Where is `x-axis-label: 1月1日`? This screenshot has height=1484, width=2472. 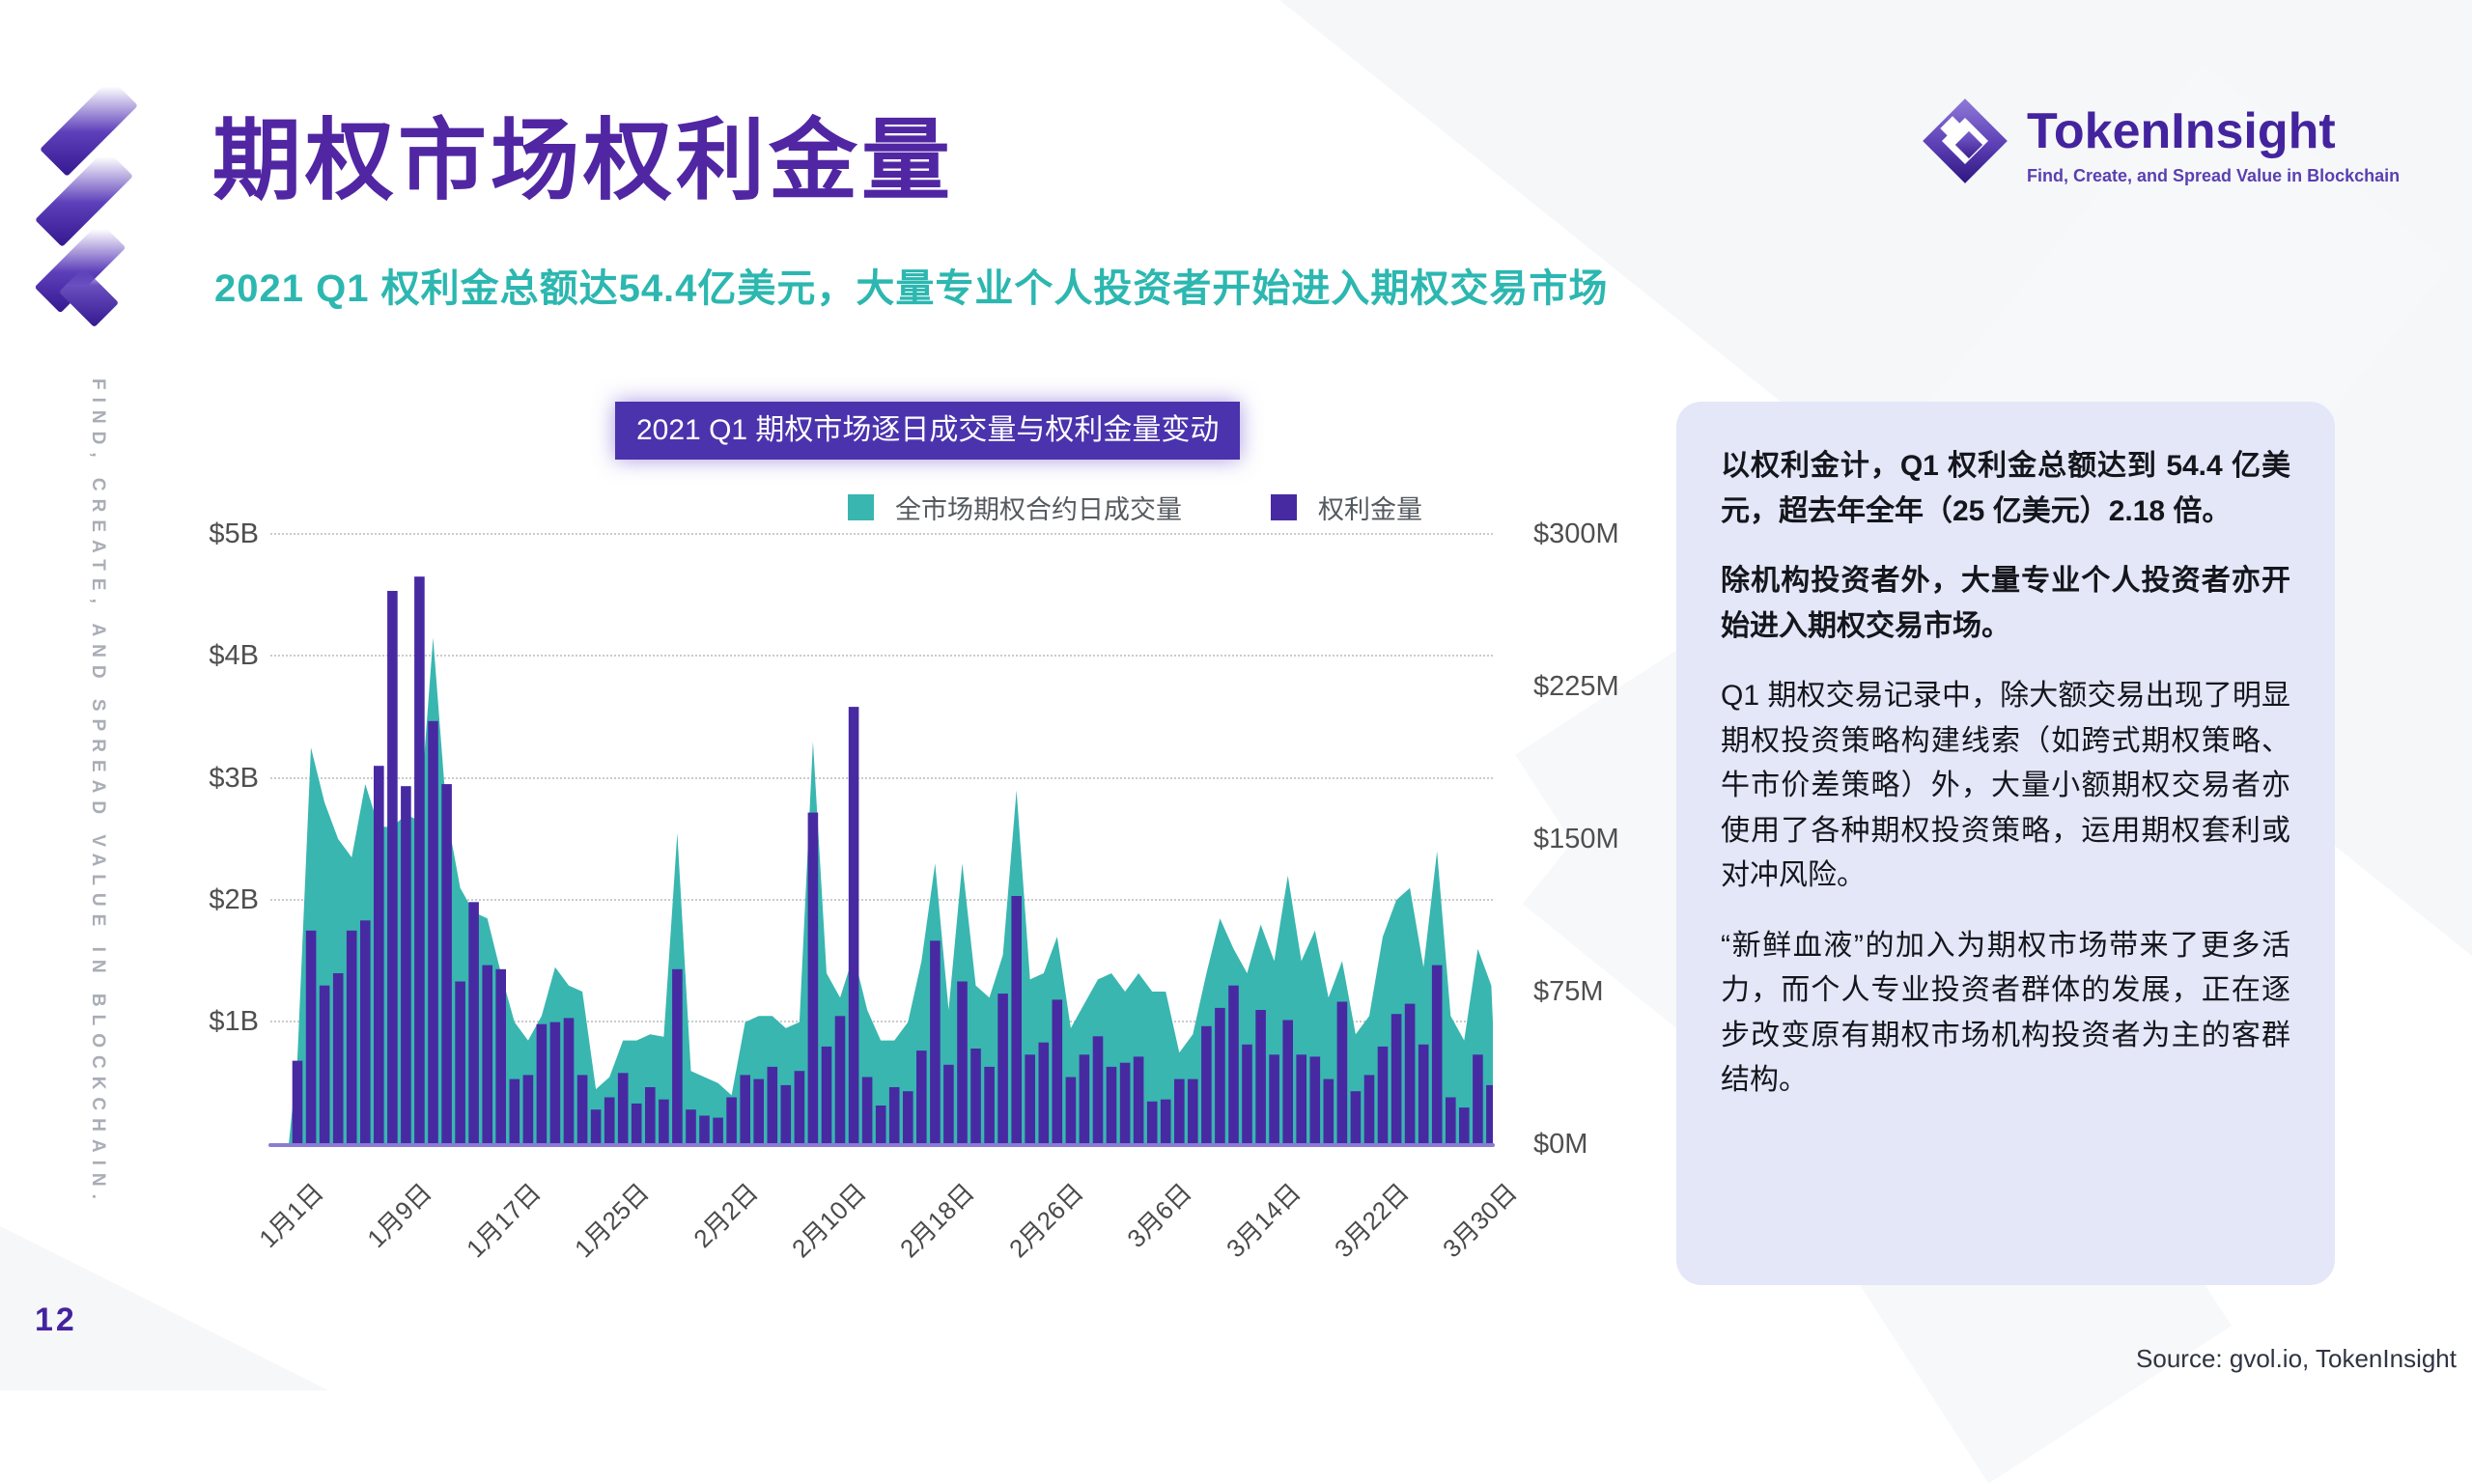
x-axis-label: 1月1日 is located at coordinates (291, 1215).